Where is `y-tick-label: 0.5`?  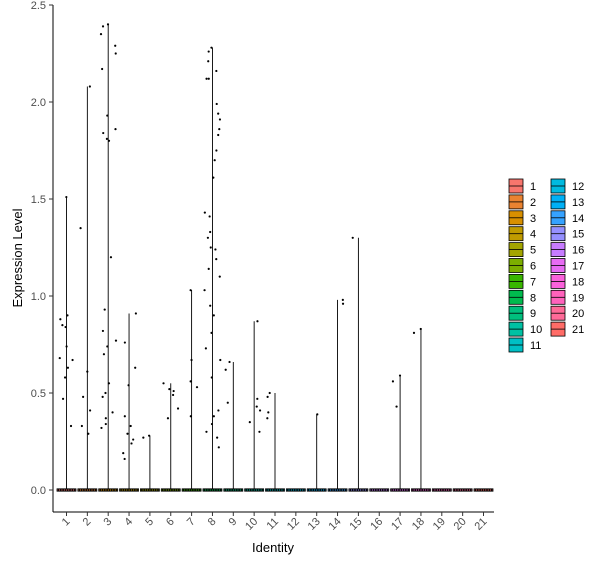
y-tick-label: 0.5 is located at coordinates (38, 394).